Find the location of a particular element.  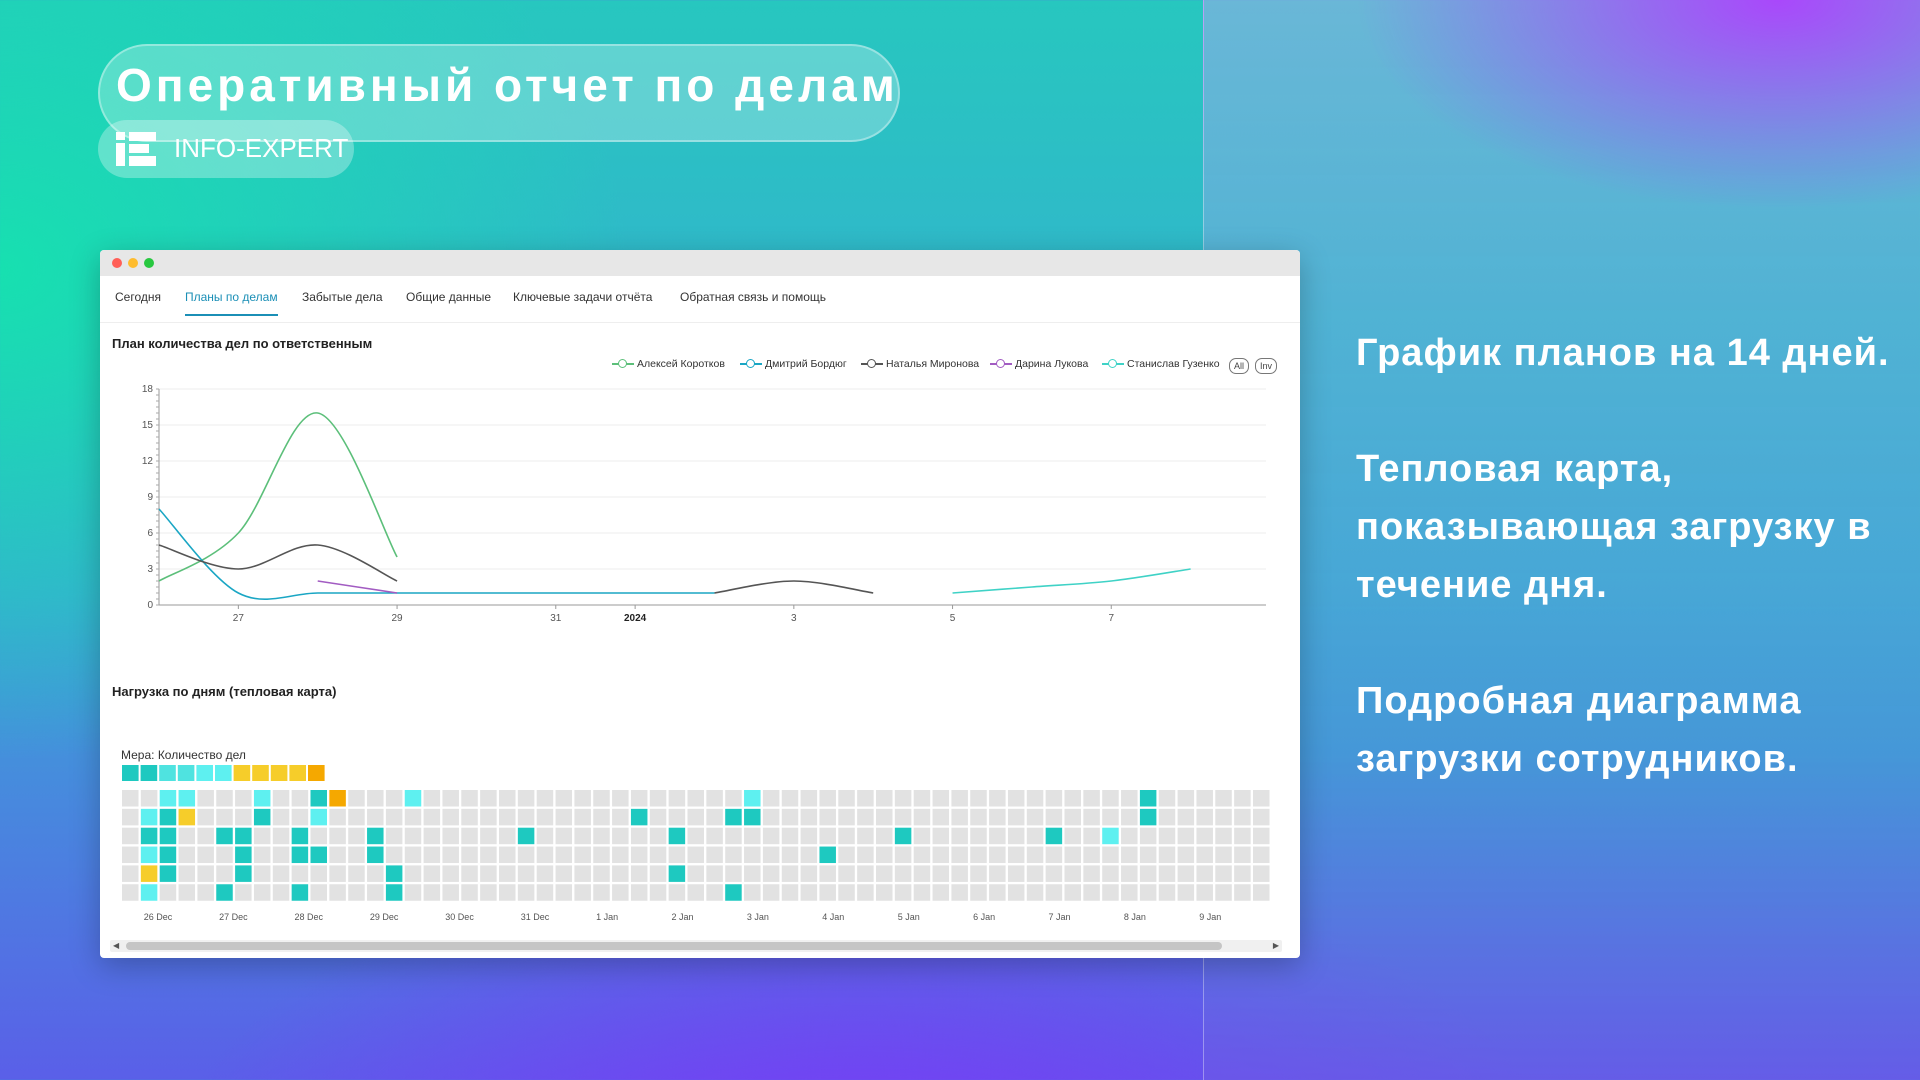

legend-all-button: All is located at coordinates (1239, 366).